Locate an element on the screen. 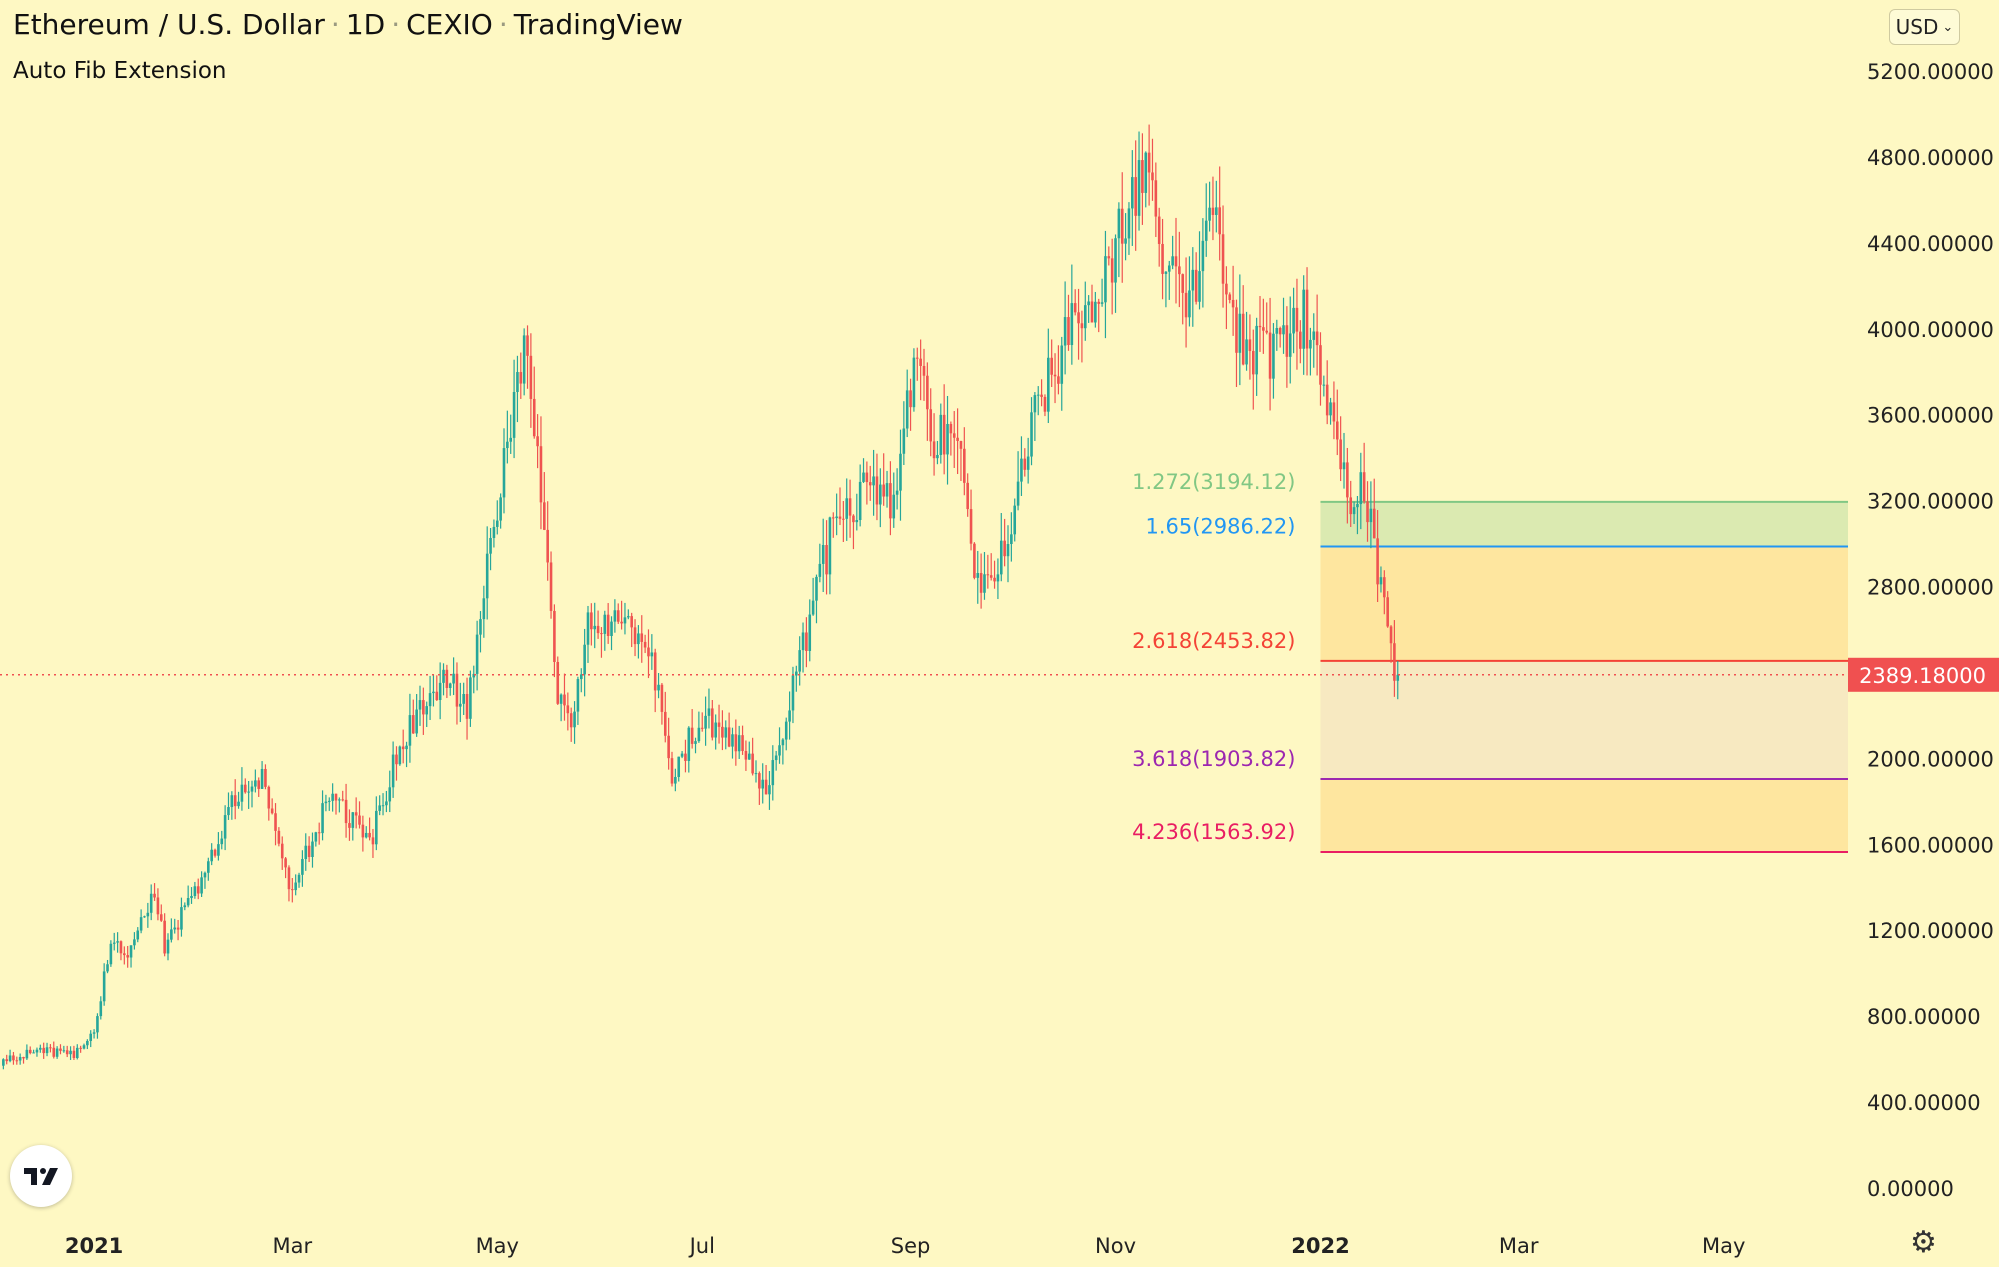  y-axis-tick-label: 4000.00000 is located at coordinates (1930, 330).